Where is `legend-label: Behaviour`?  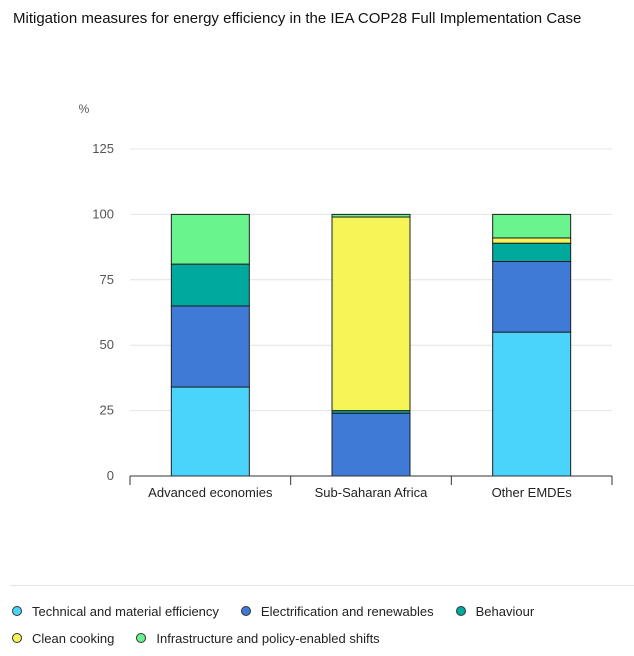 legend-label: Behaviour is located at coordinates (505, 611).